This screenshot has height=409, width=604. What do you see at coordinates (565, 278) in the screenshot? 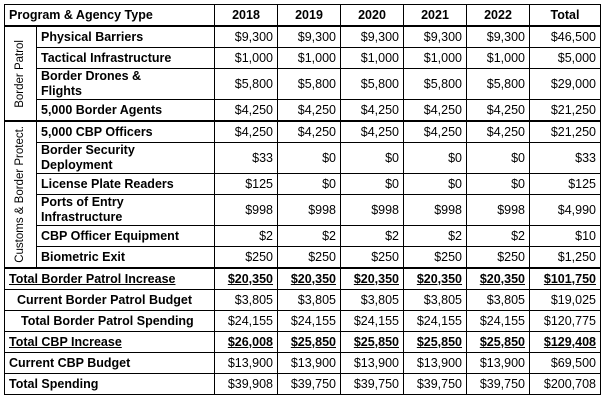
I see `amount: $101,750` at bounding box center [565, 278].